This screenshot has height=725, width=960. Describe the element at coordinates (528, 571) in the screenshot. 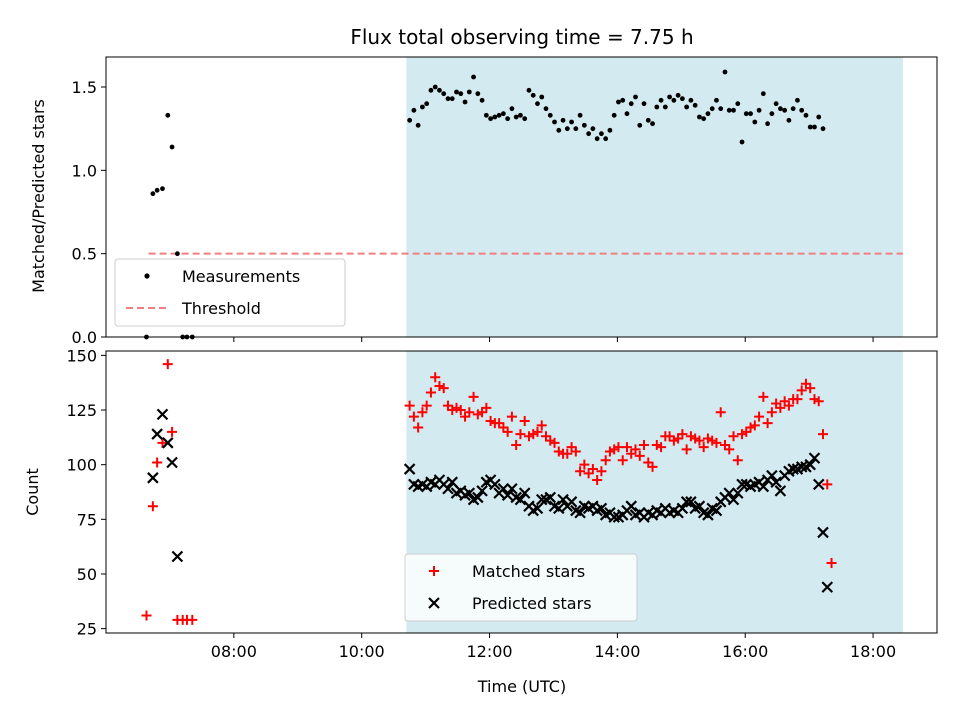

I see `legend-label: Matched stars` at that location.